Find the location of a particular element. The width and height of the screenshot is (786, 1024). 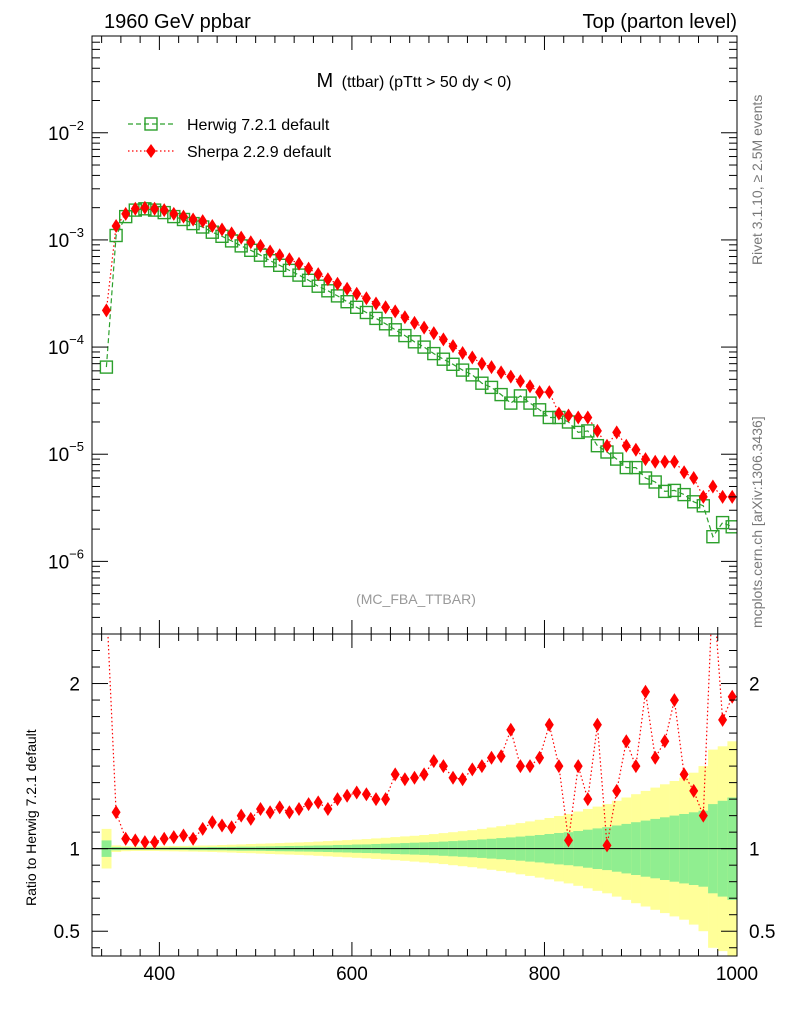

legend-label-sherpa: Sherpa 2.2.9 default is located at coordinates (259, 152).